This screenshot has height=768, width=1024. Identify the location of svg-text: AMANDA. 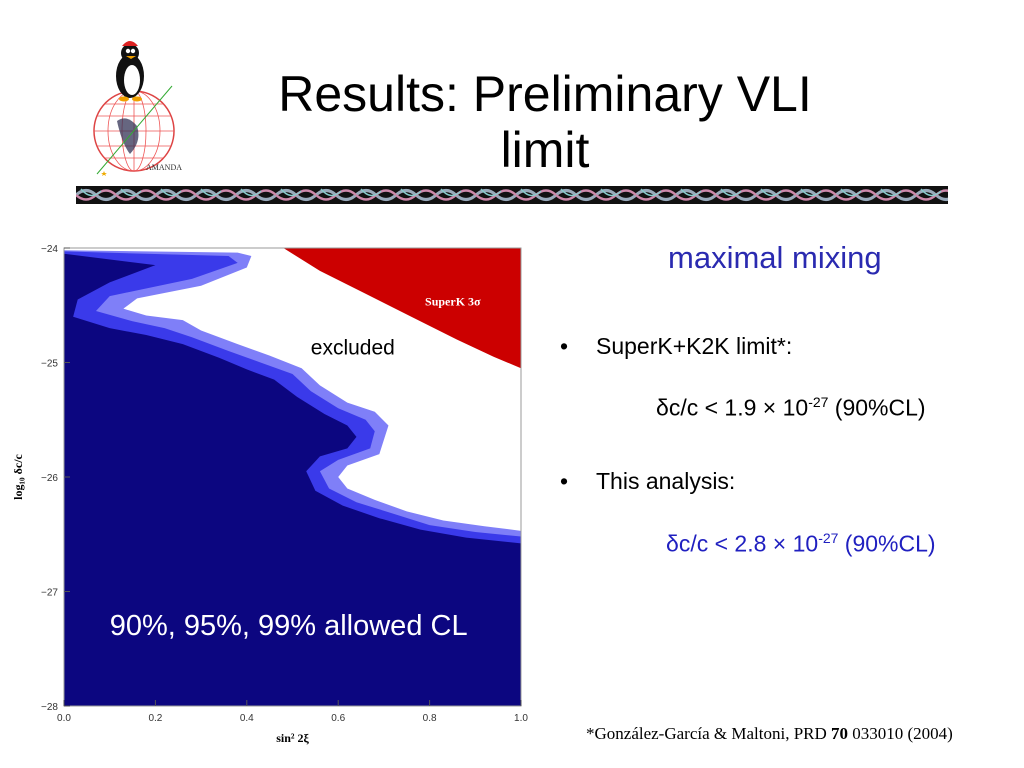
(164, 167).